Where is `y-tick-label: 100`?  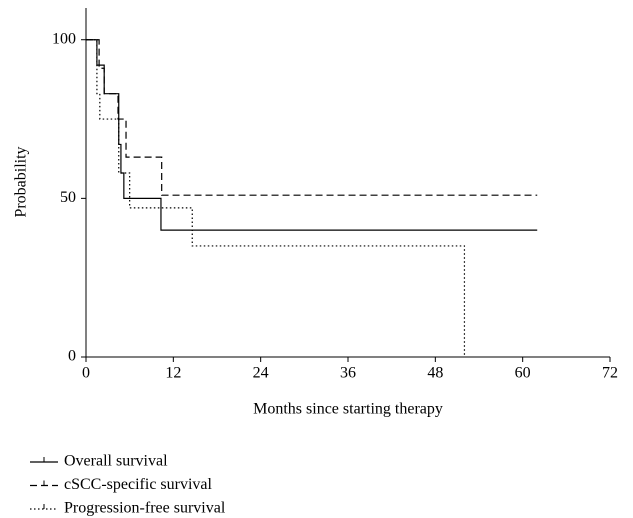 y-tick-label: 100 is located at coordinates (64, 38).